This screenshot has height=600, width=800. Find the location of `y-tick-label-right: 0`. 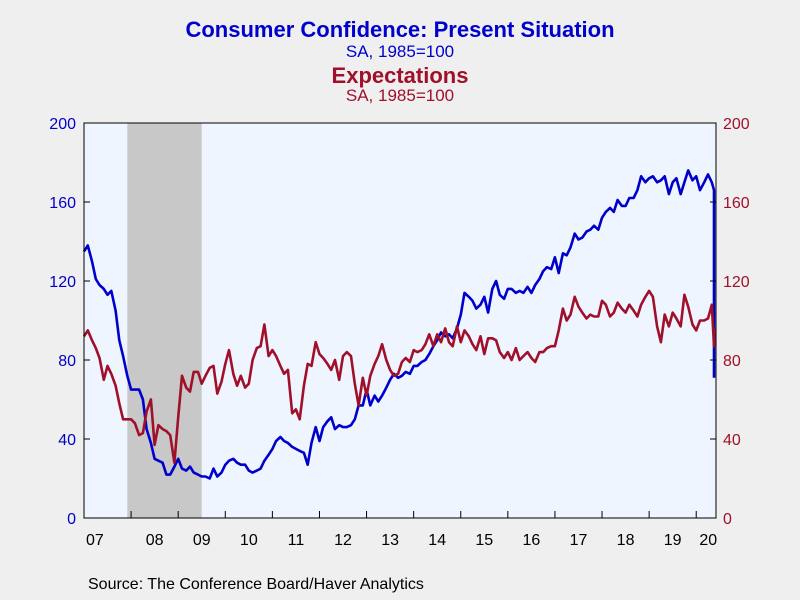

y-tick-label-right: 0 is located at coordinates (727, 519).